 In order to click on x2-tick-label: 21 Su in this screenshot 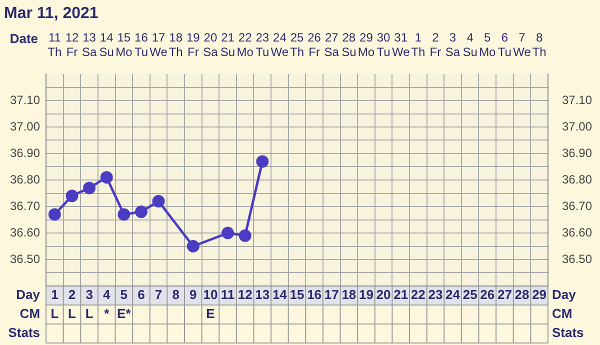, I will do `click(228, 45)`.